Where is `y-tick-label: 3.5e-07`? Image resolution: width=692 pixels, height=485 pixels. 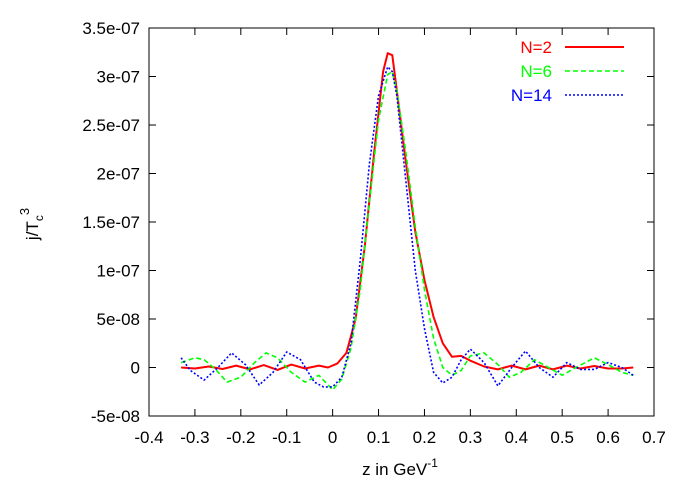 y-tick-label: 3.5e-07 is located at coordinates (111, 28).